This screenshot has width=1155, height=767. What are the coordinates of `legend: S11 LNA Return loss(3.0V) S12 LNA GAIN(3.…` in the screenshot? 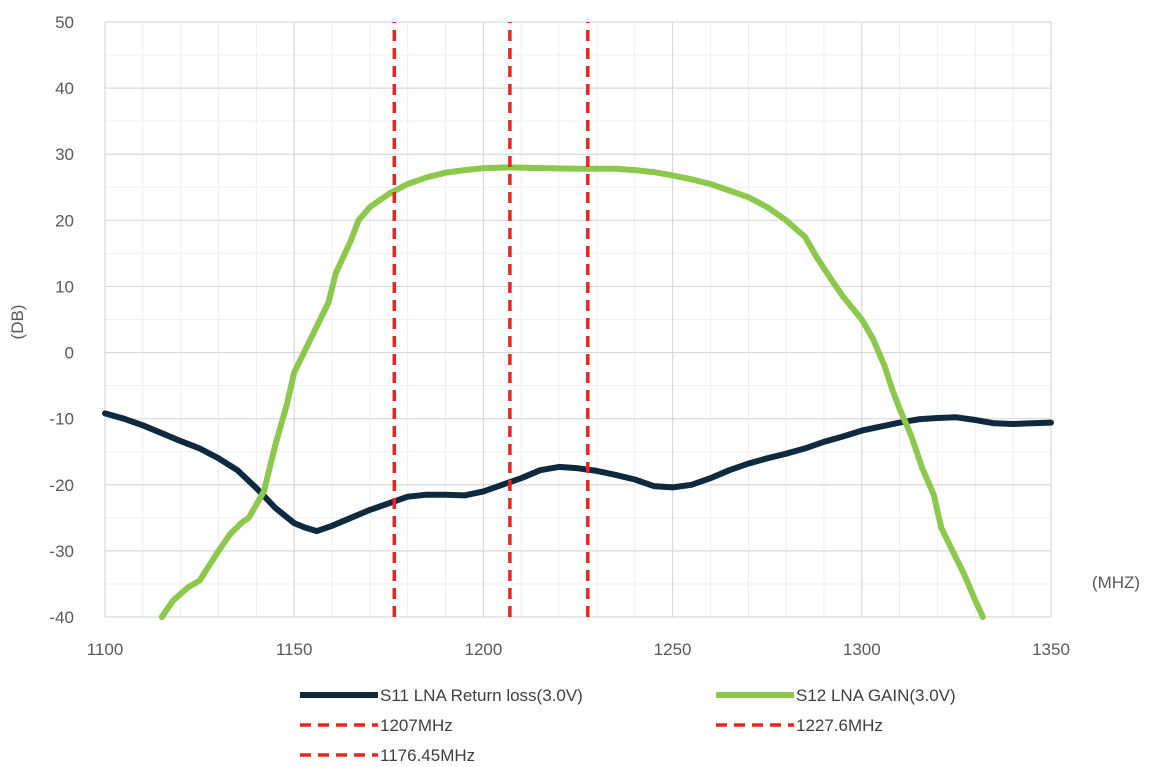 It's located at (628, 725).